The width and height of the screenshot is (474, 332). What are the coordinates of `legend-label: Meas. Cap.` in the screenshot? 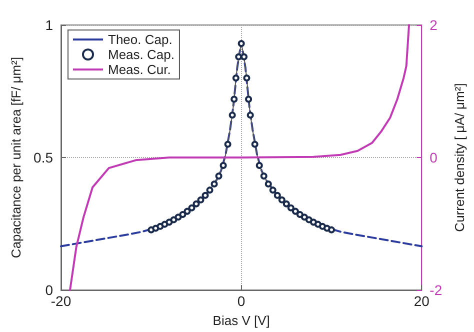 It's located at (141, 54).